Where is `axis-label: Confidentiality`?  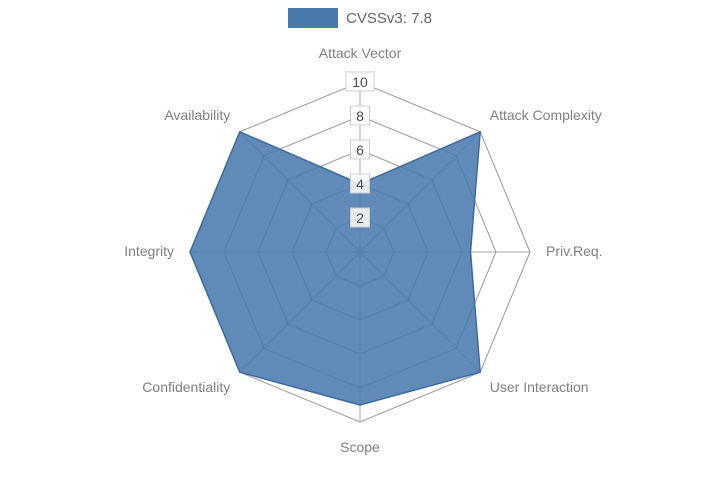
axis-label: Confidentiality is located at coordinates (186, 387).